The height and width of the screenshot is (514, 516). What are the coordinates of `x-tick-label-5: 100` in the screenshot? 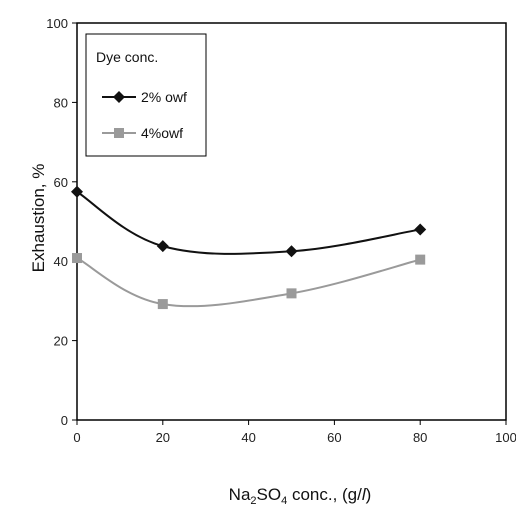 It's located at (505, 437).